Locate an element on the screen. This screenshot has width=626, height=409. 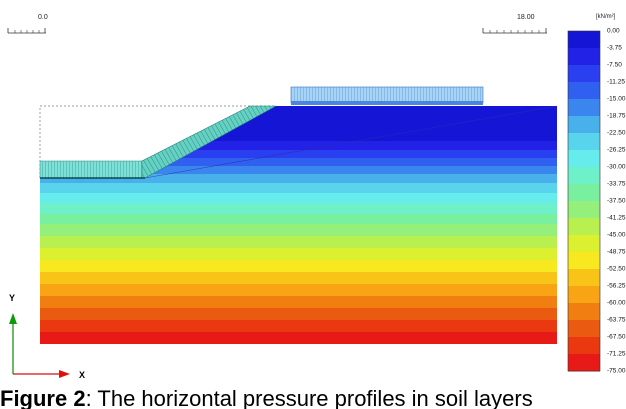
legend-tick-label: -48.75 is located at coordinates (616, 252).